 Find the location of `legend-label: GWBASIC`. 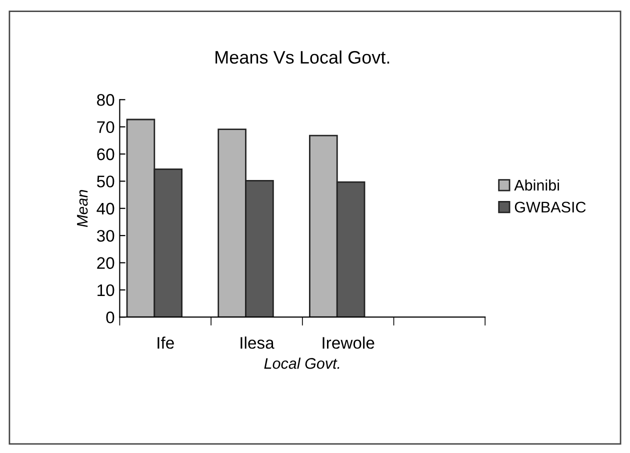

legend-label: GWBASIC is located at coordinates (550, 207).